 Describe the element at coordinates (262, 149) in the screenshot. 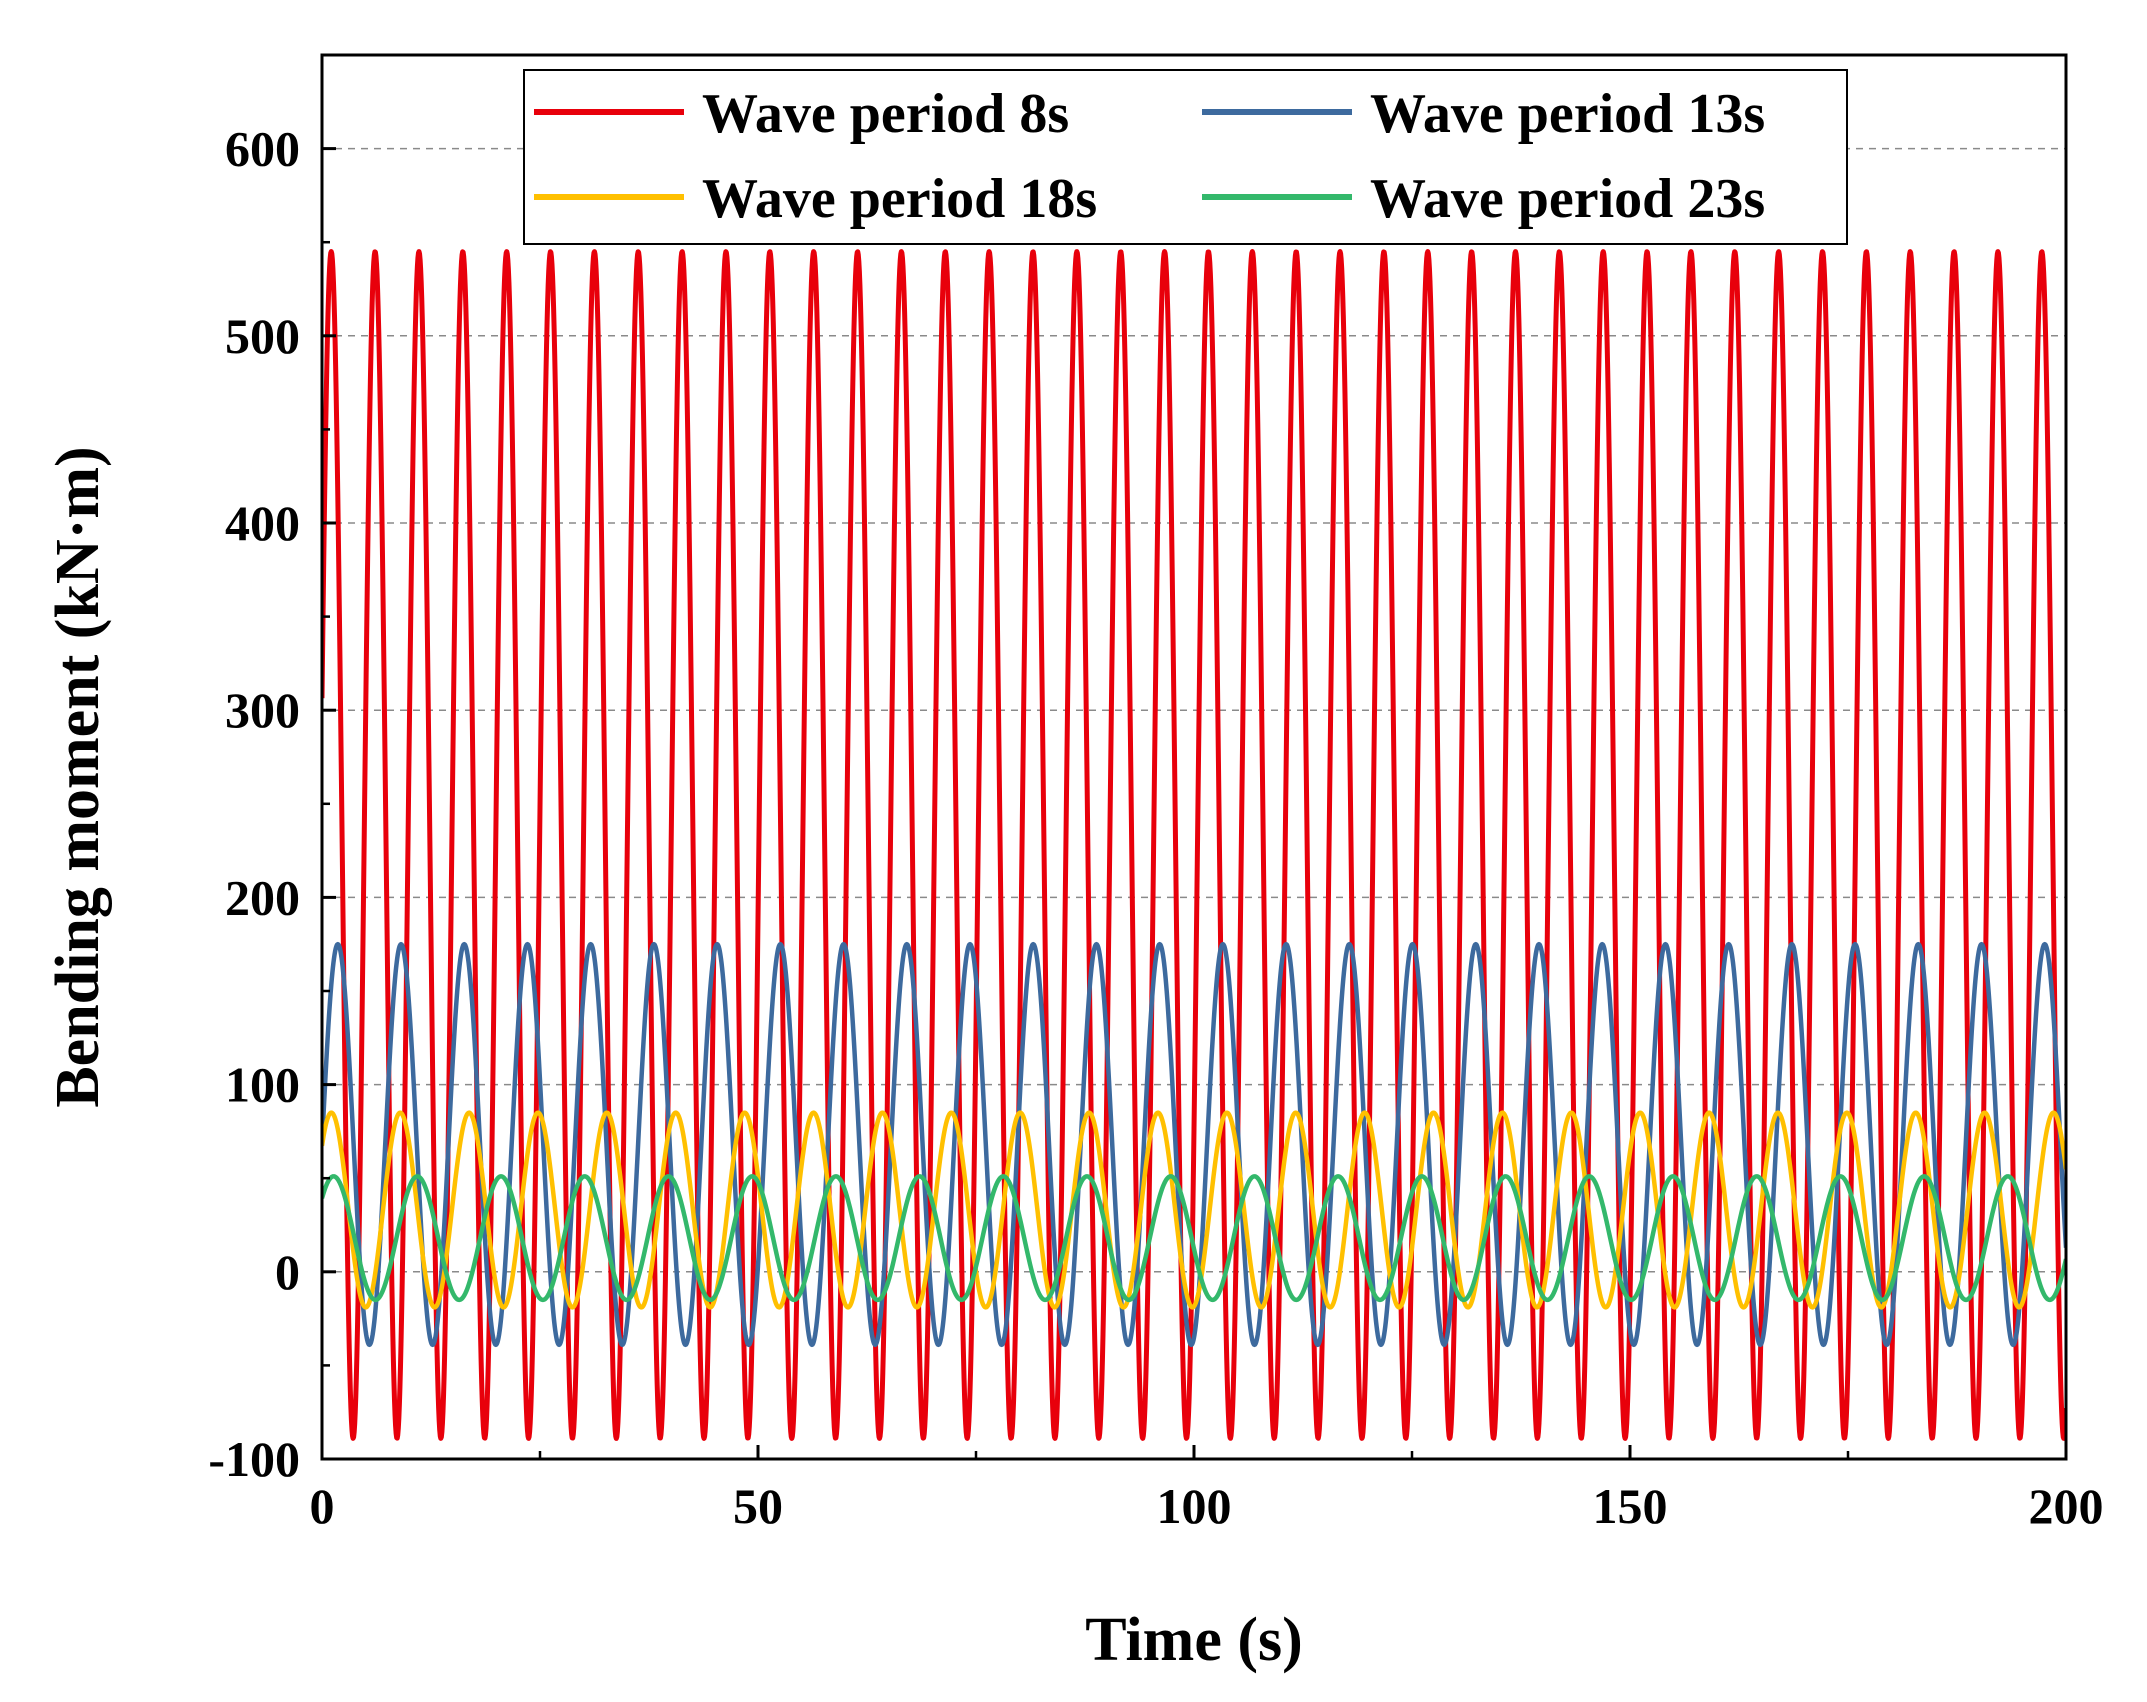

I see `y-tick-label-7: 600` at that location.